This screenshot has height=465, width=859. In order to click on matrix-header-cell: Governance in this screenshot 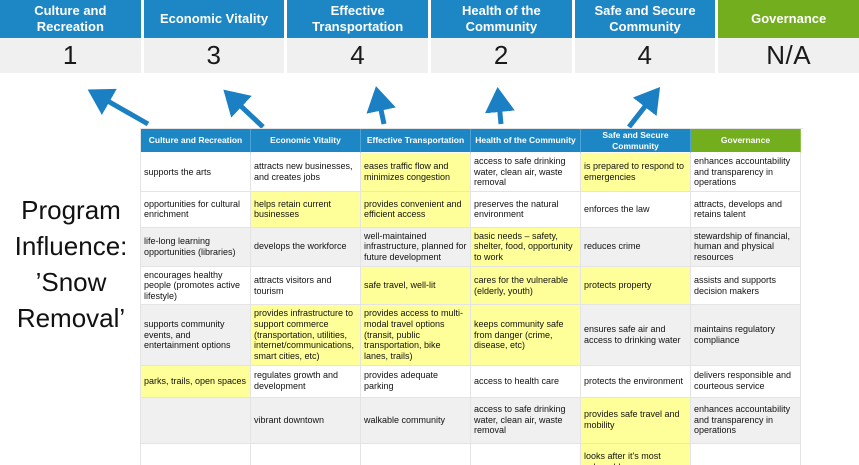, I will do `click(746, 141)`.